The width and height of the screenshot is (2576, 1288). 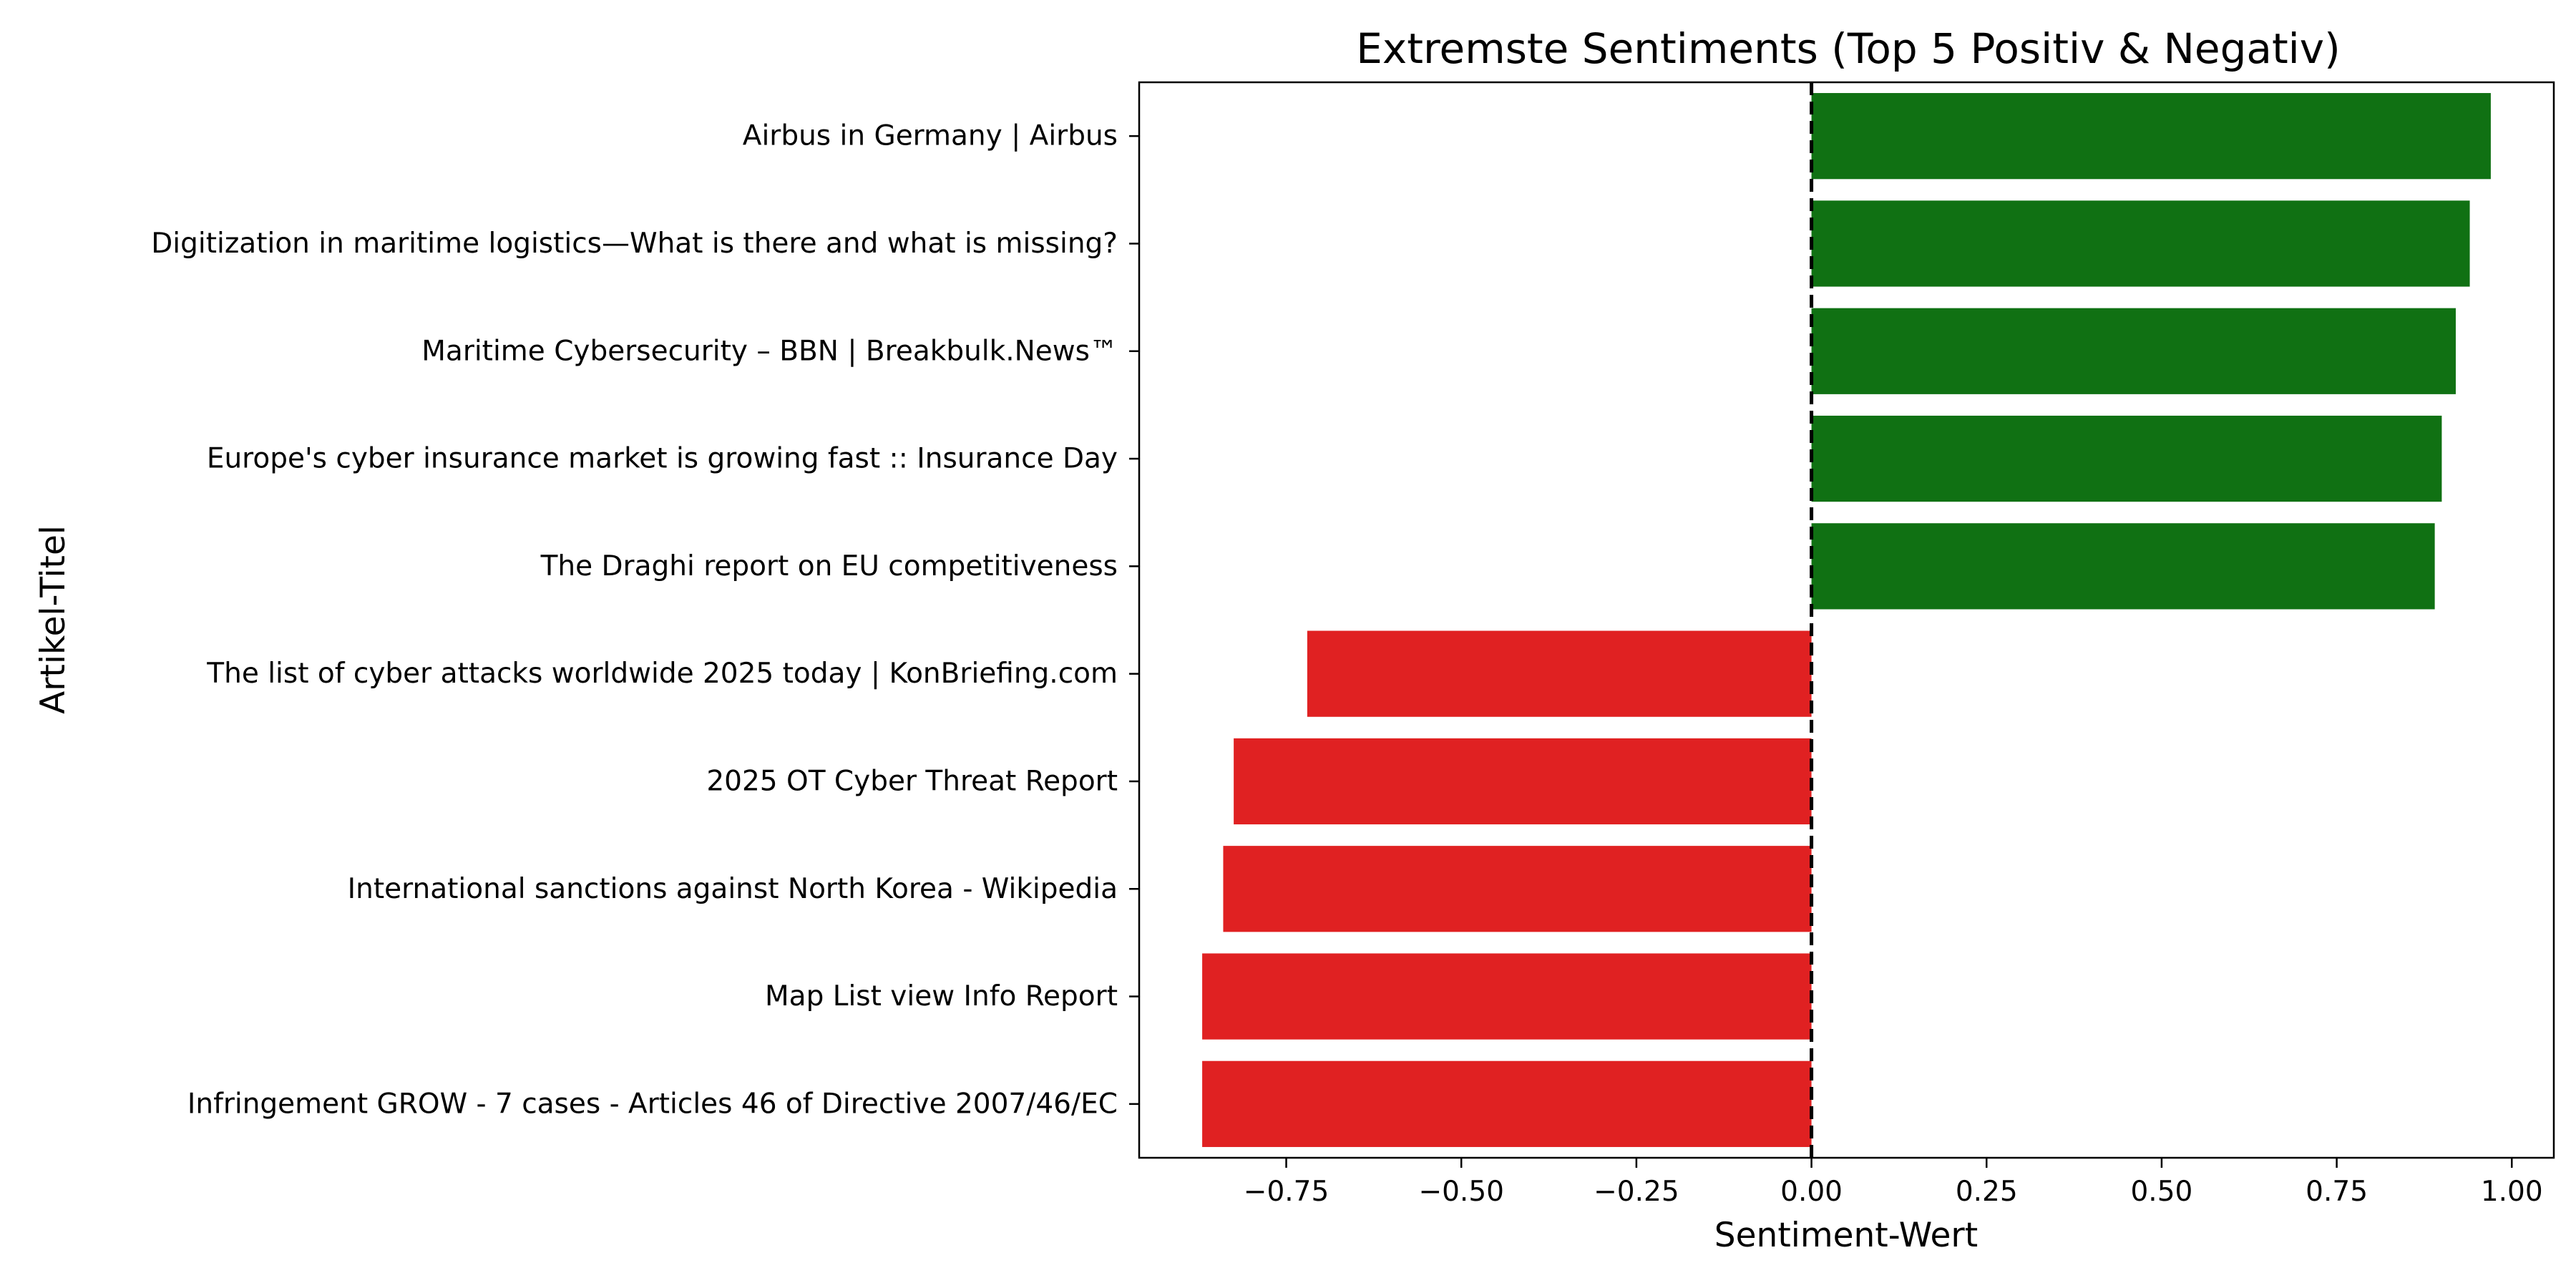 What do you see at coordinates (829, 566) in the screenshot?
I see `y-tick-label: The Draghi report on EU competitiveness` at bounding box center [829, 566].